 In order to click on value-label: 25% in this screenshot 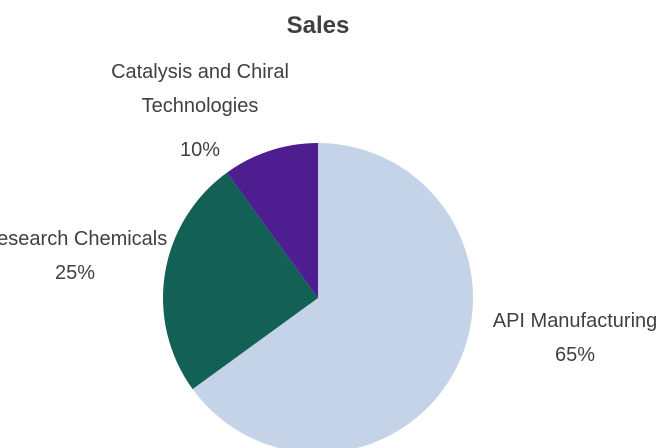, I will do `click(75, 273)`.